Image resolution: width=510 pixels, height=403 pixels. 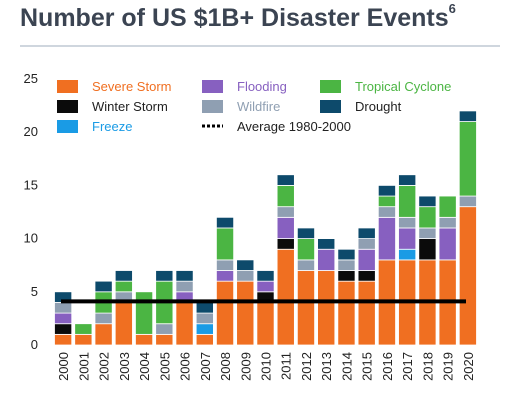 I want to click on bar-segment-severe-storm-2008, so click(x=225, y=313).